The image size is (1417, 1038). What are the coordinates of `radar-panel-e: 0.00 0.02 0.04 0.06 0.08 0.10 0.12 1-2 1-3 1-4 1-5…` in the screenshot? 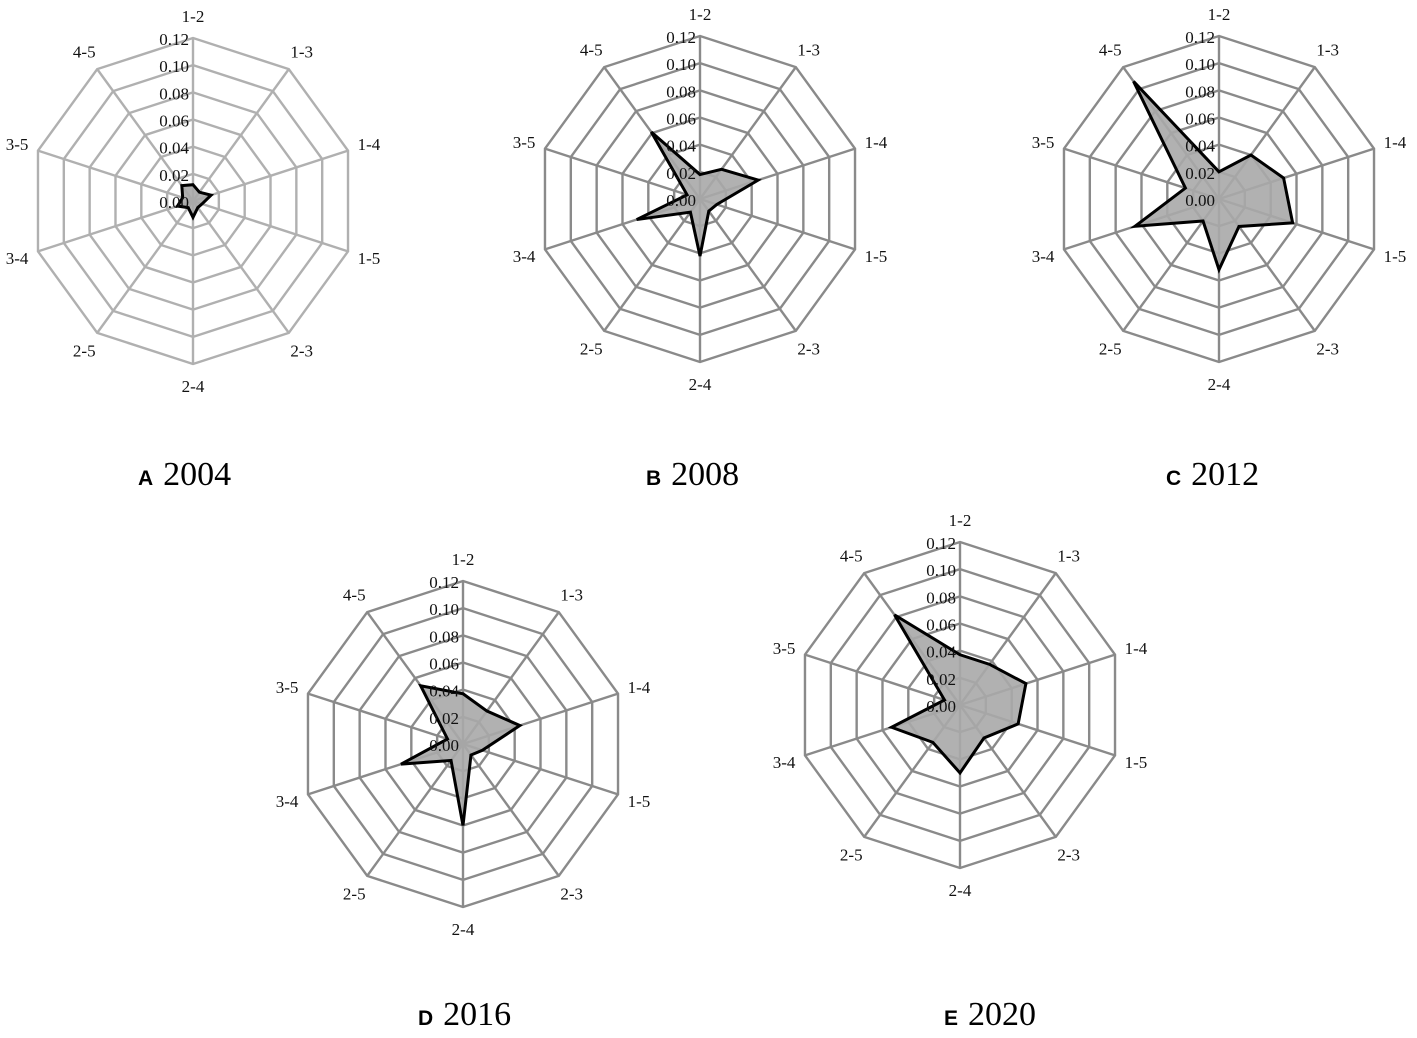 It's located at (960, 705).